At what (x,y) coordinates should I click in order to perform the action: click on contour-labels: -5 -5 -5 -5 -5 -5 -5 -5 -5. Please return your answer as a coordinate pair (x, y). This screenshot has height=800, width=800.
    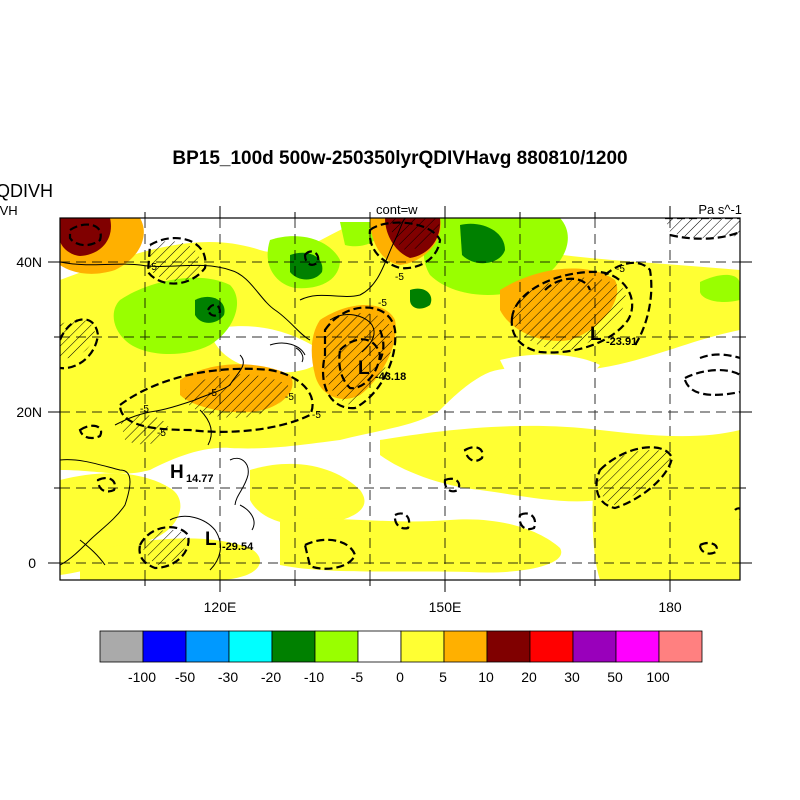
    Looking at the image, I should click on (382, 350).